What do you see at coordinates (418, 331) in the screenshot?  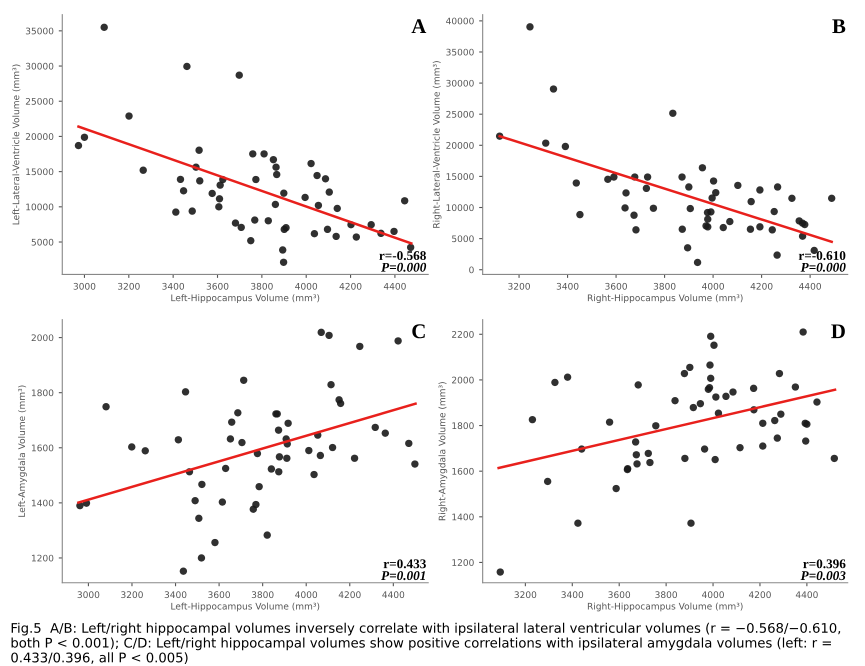 I see `chart-title: C` at bounding box center [418, 331].